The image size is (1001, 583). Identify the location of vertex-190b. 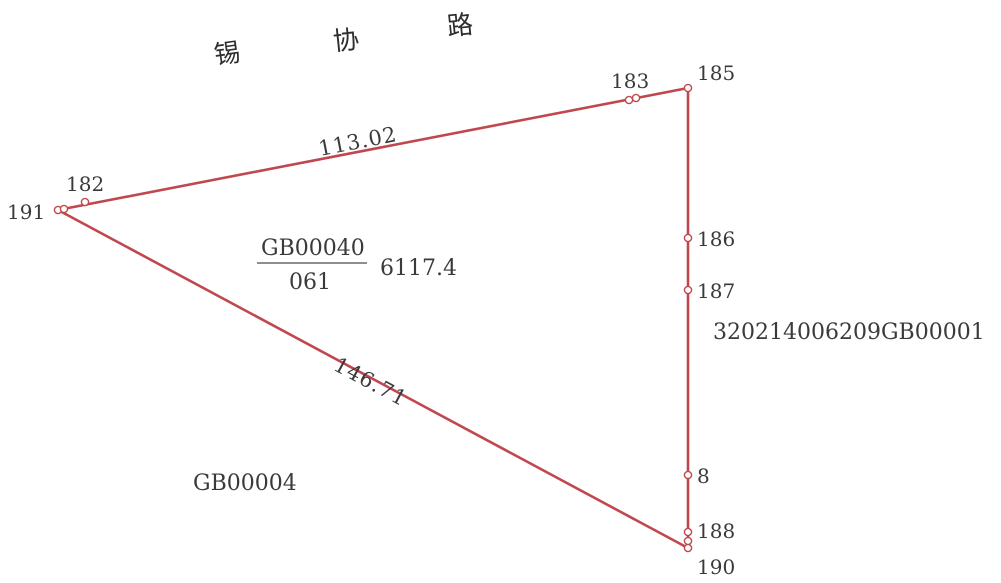
(688, 548).